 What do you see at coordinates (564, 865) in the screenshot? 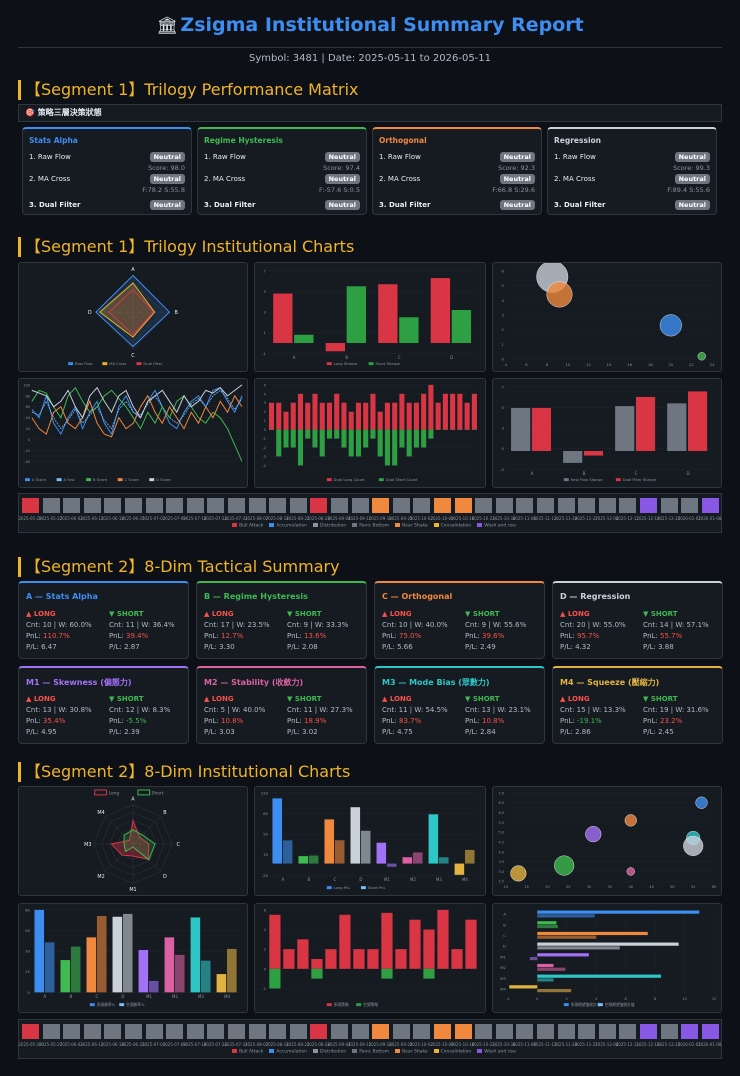
I see `bubble` at bounding box center [564, 865].